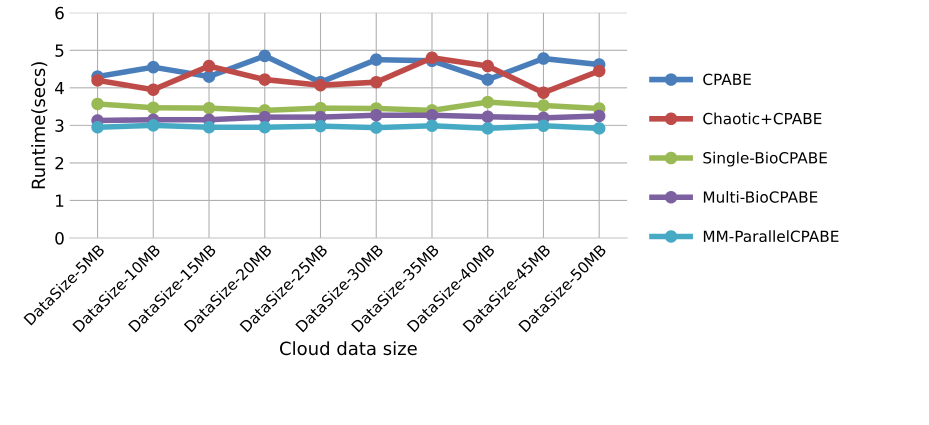  I want to click on x-axis-title: Cloud data size, so click(348, 348).